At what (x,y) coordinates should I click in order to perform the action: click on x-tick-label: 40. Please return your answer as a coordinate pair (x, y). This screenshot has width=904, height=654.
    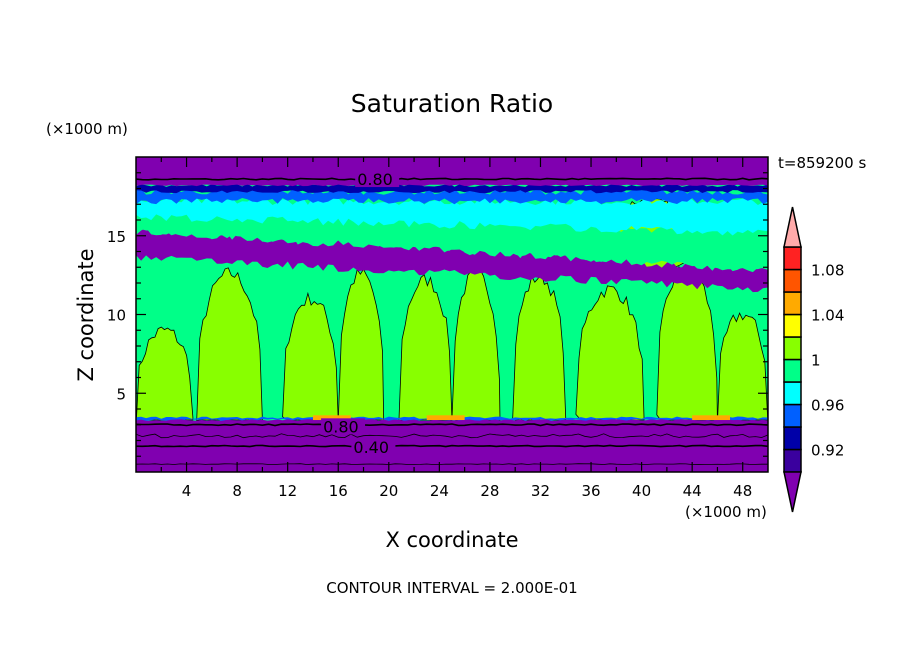
    Looking at the image, I should click on (641, 491).